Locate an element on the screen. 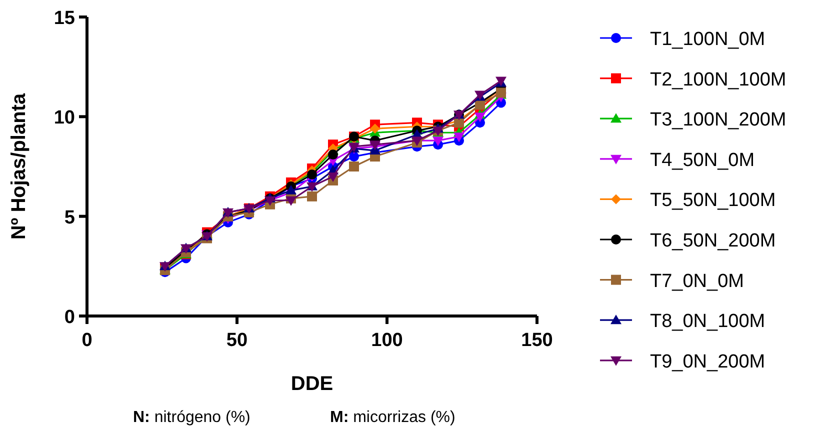 Image resolution: width=828 pixels, height=436 pixels. text: M: micorrizas (%) is located at coordinates (393, 417).